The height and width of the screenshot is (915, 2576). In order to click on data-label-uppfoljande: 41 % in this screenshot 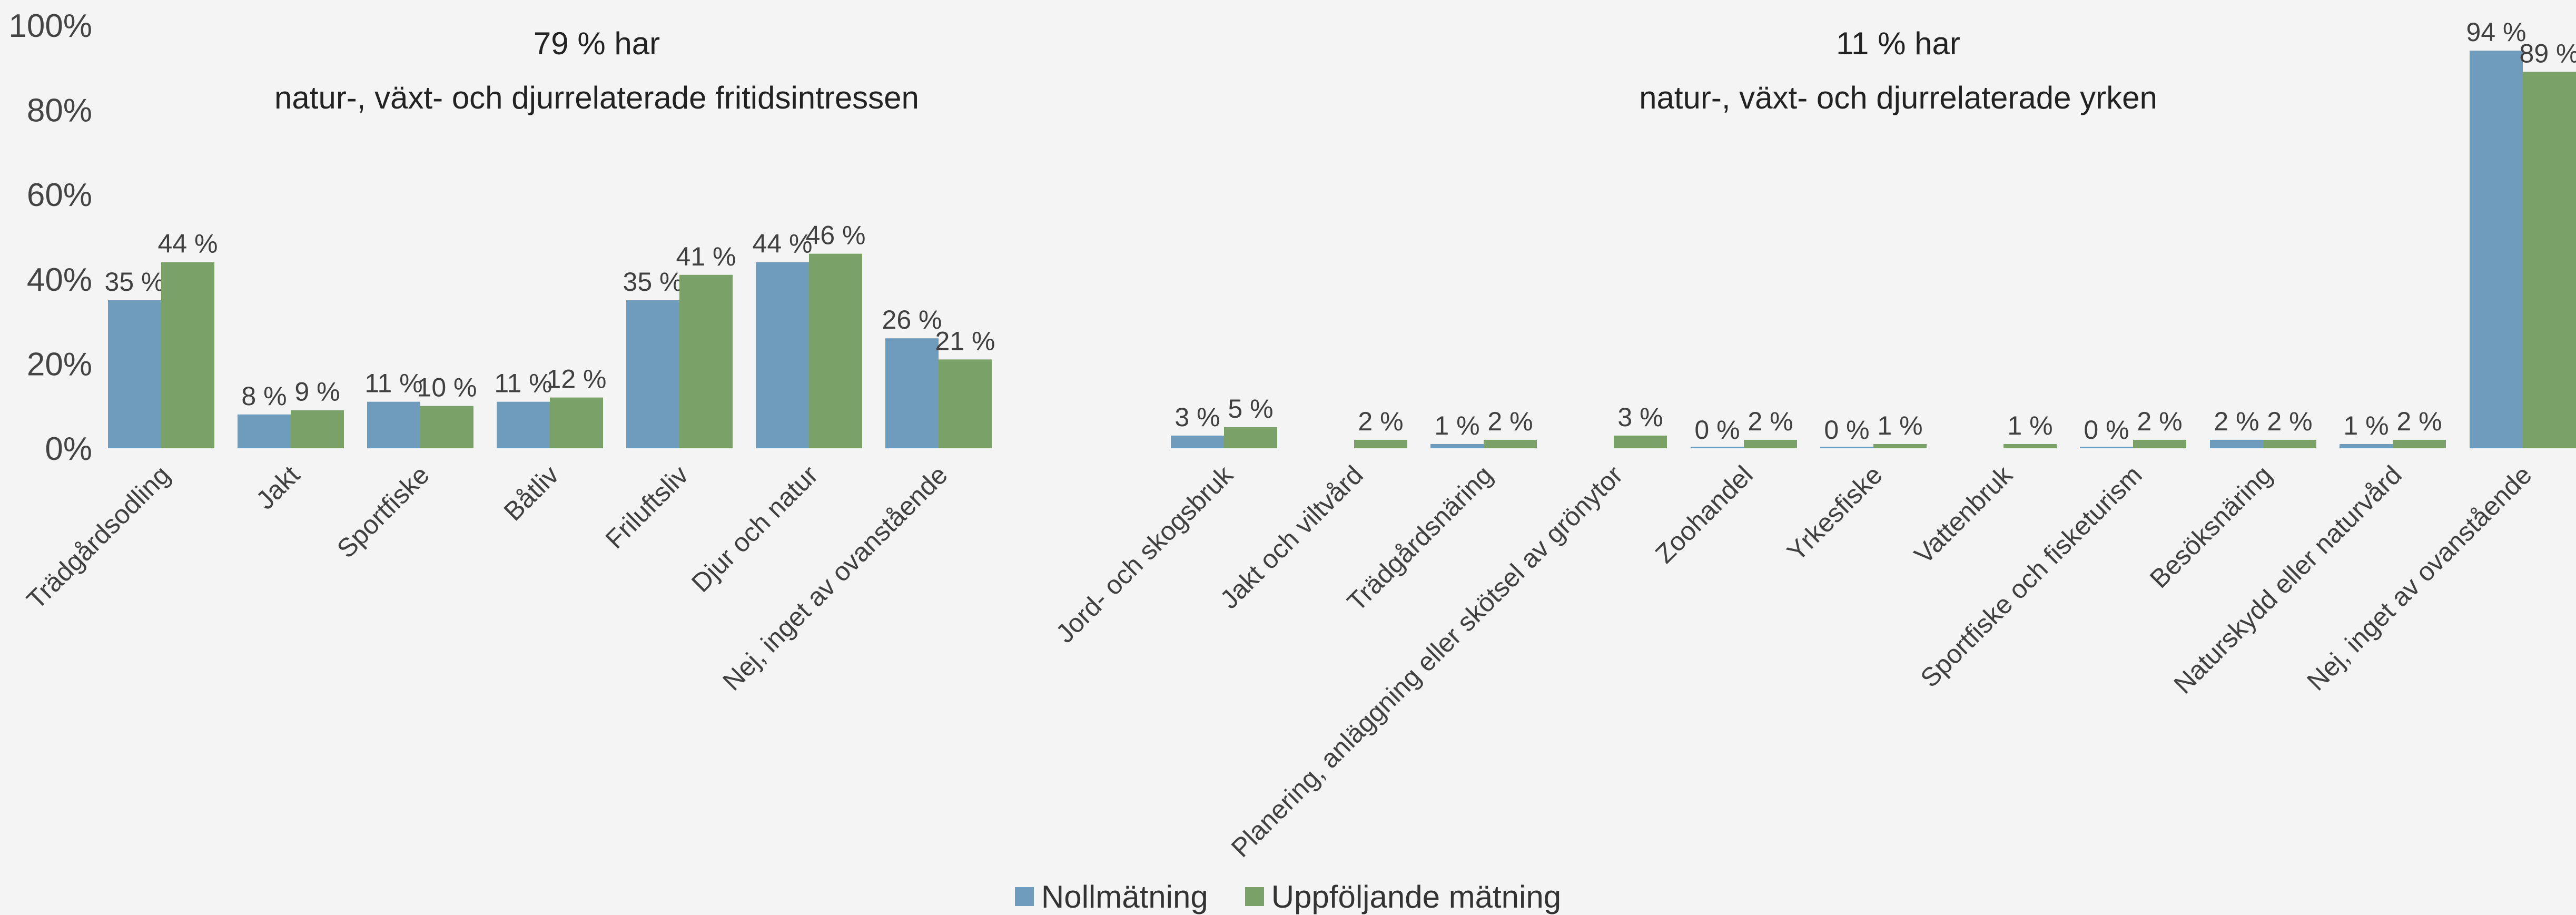, I will do `click(706, 256)`.